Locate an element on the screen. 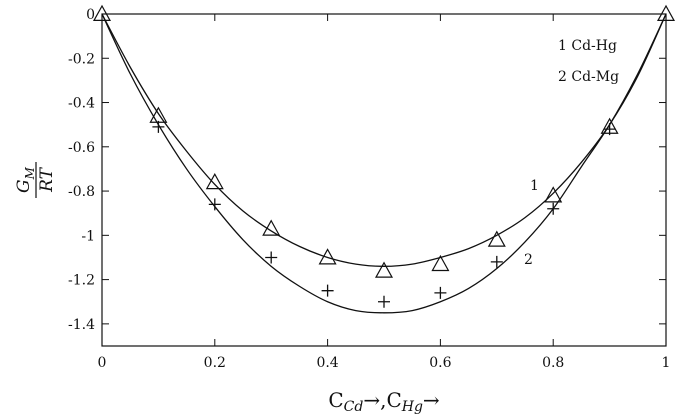 The height and width of the screenshot is (420, 684). y-label-numerator: G is located at coordinates (24, 186).